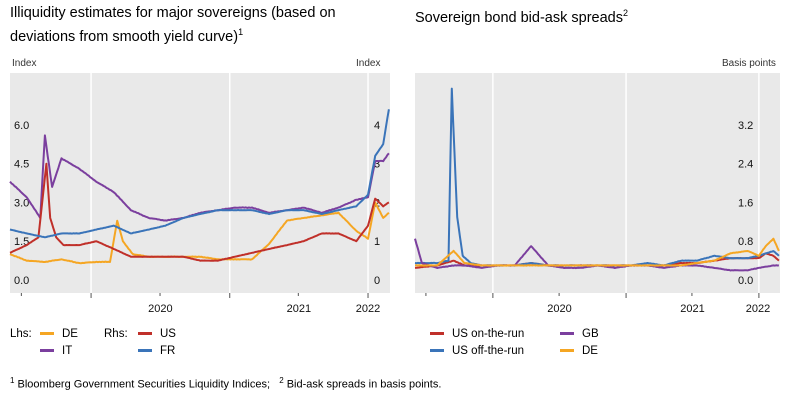  Describe the element at coordinates (377, 203) in the screenshot. I see `chart-1-ytick-right-2: 2` at that location.